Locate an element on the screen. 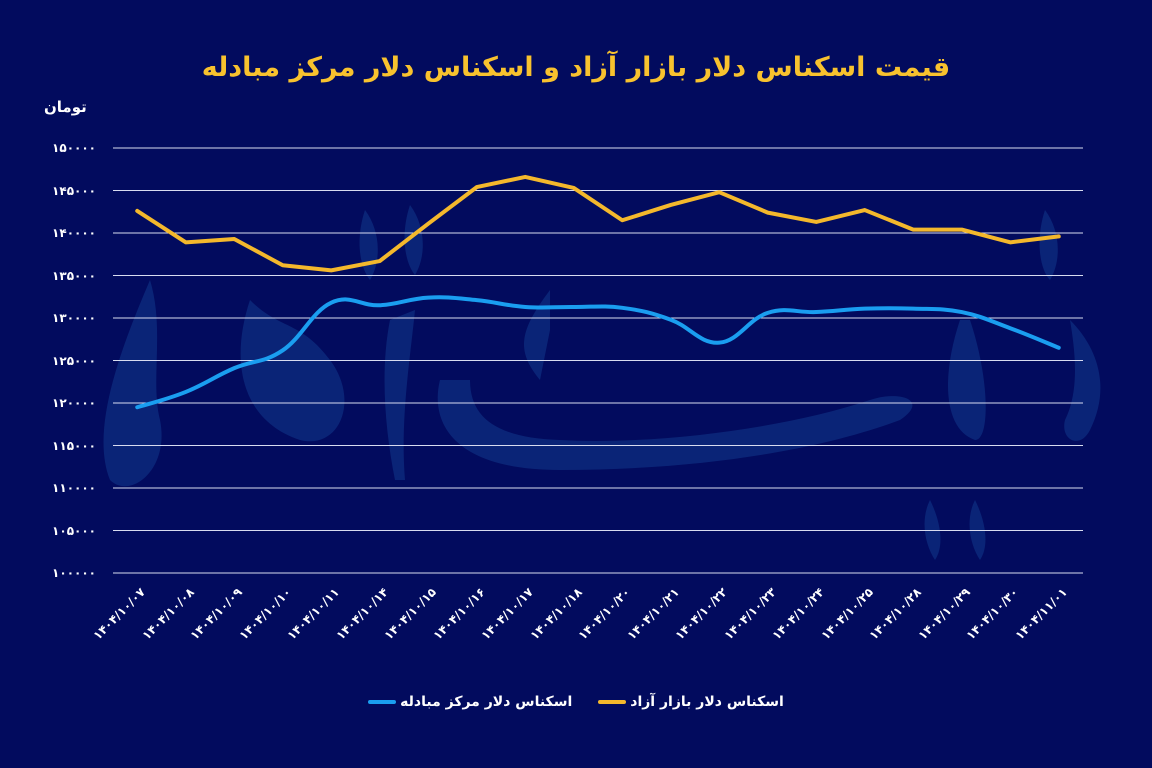  y-tick-label: ۱۳۰۰۰۰ is located at coordinates (74, 318).